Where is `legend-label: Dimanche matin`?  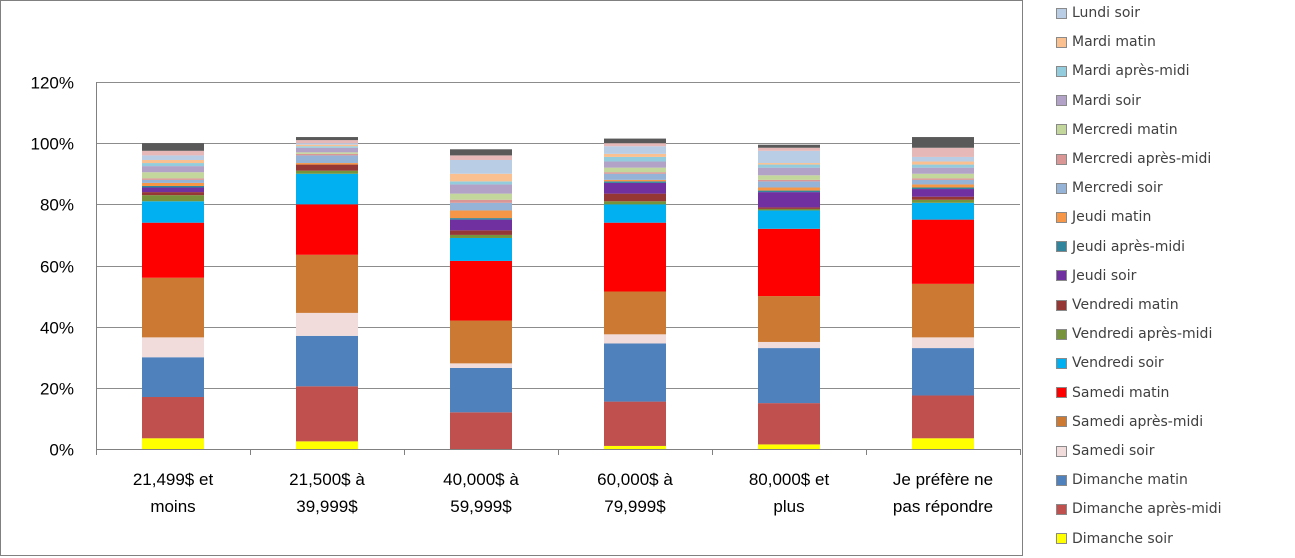 legend-label: Dimanche matin is located at coordinates (1130, 480).